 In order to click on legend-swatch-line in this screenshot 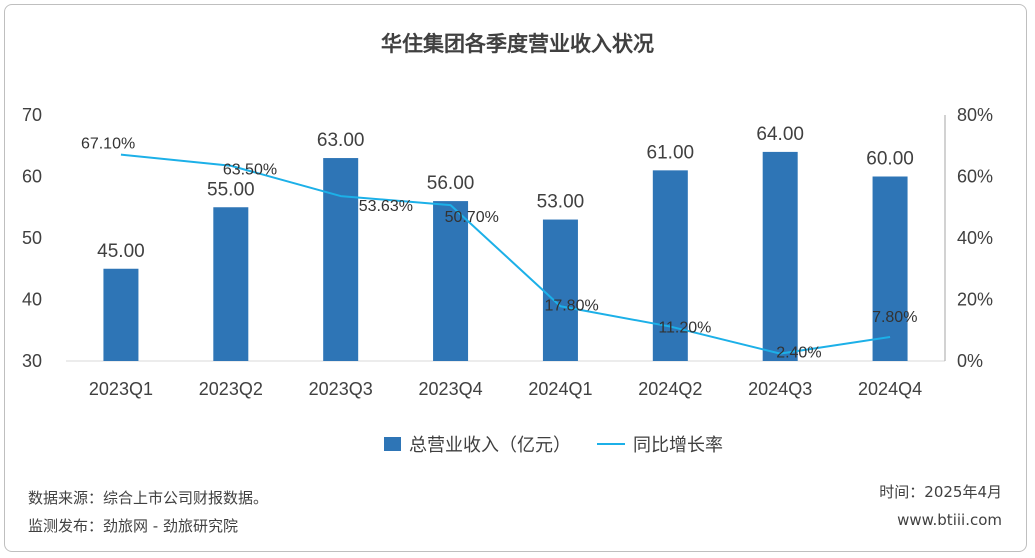, I will do `click(611, 444)`.